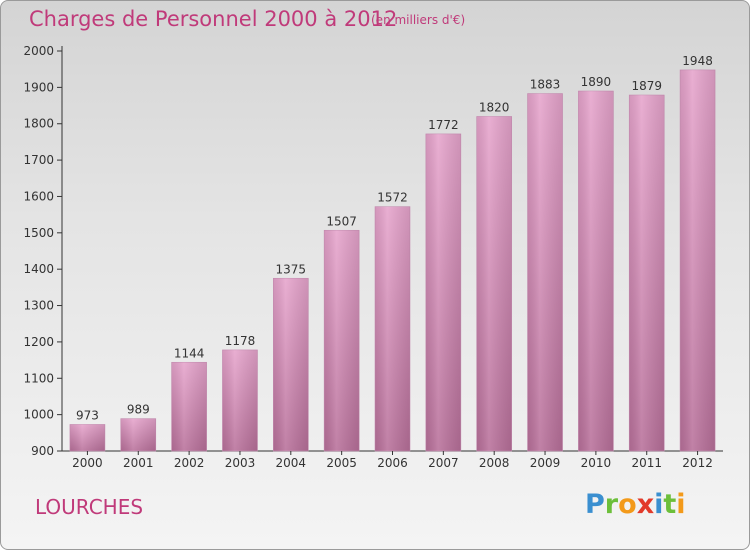 This screenshot has height=550, width=750. Describe the element at coordinates (38, 306) in the screenshot. I see `y-tick-label: 1300` at that location.